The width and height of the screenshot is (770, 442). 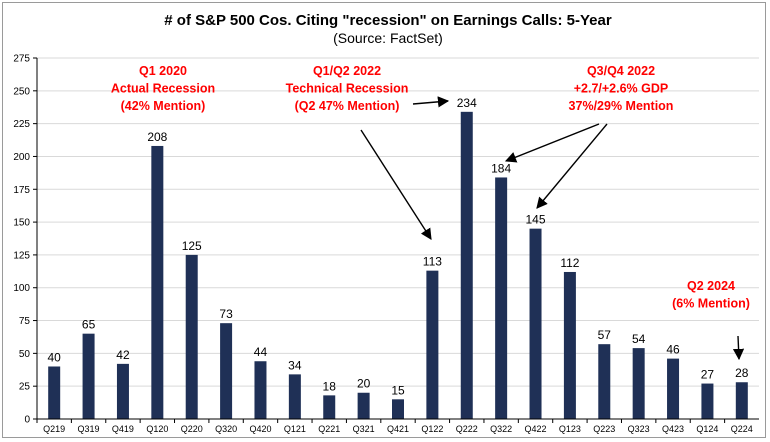 I want to click on data-label: 46, so click(x=673, y=350).